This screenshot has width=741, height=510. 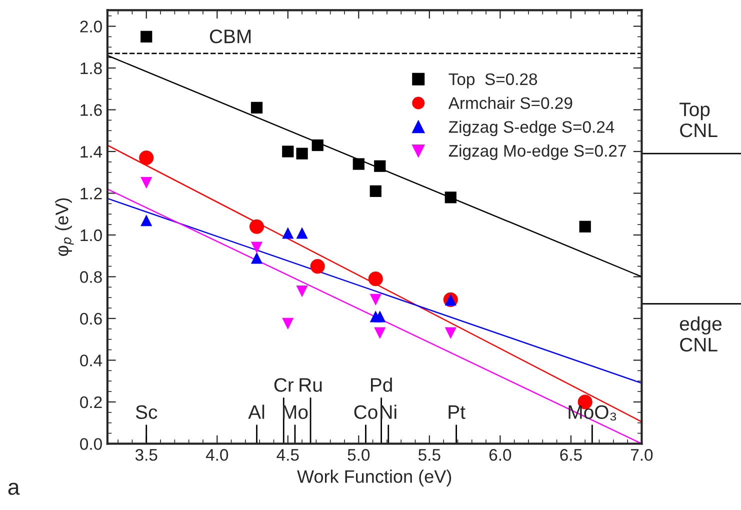 What do you see at coordinates (91, 26) in the screenshot?
I see `y-tick-label: 2.0` at bounding box center [91, 26].